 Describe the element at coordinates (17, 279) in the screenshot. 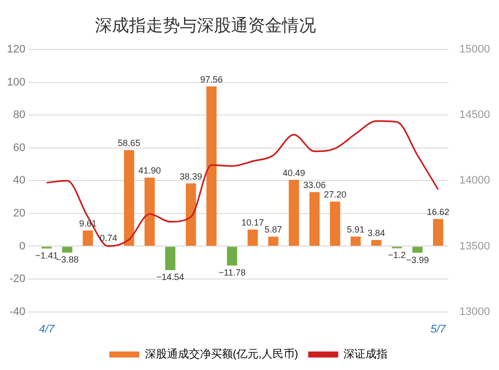

I see `y-tick-label: -20` at that location.